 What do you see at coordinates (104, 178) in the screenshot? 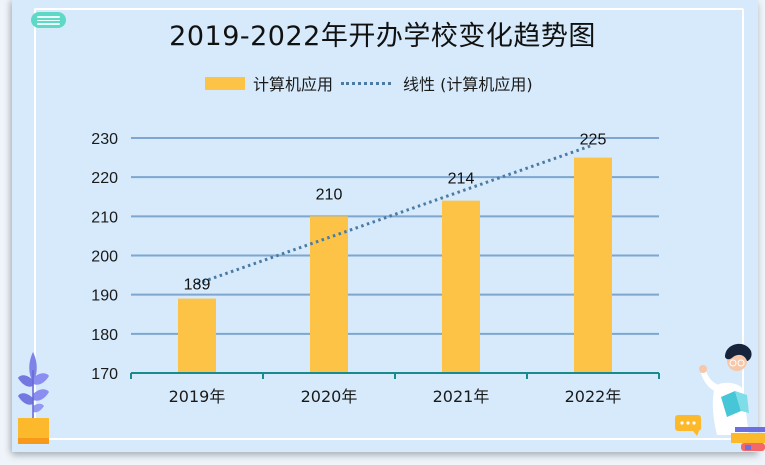
I see `y-tick-label: 220` at bounding box center [104, 178].